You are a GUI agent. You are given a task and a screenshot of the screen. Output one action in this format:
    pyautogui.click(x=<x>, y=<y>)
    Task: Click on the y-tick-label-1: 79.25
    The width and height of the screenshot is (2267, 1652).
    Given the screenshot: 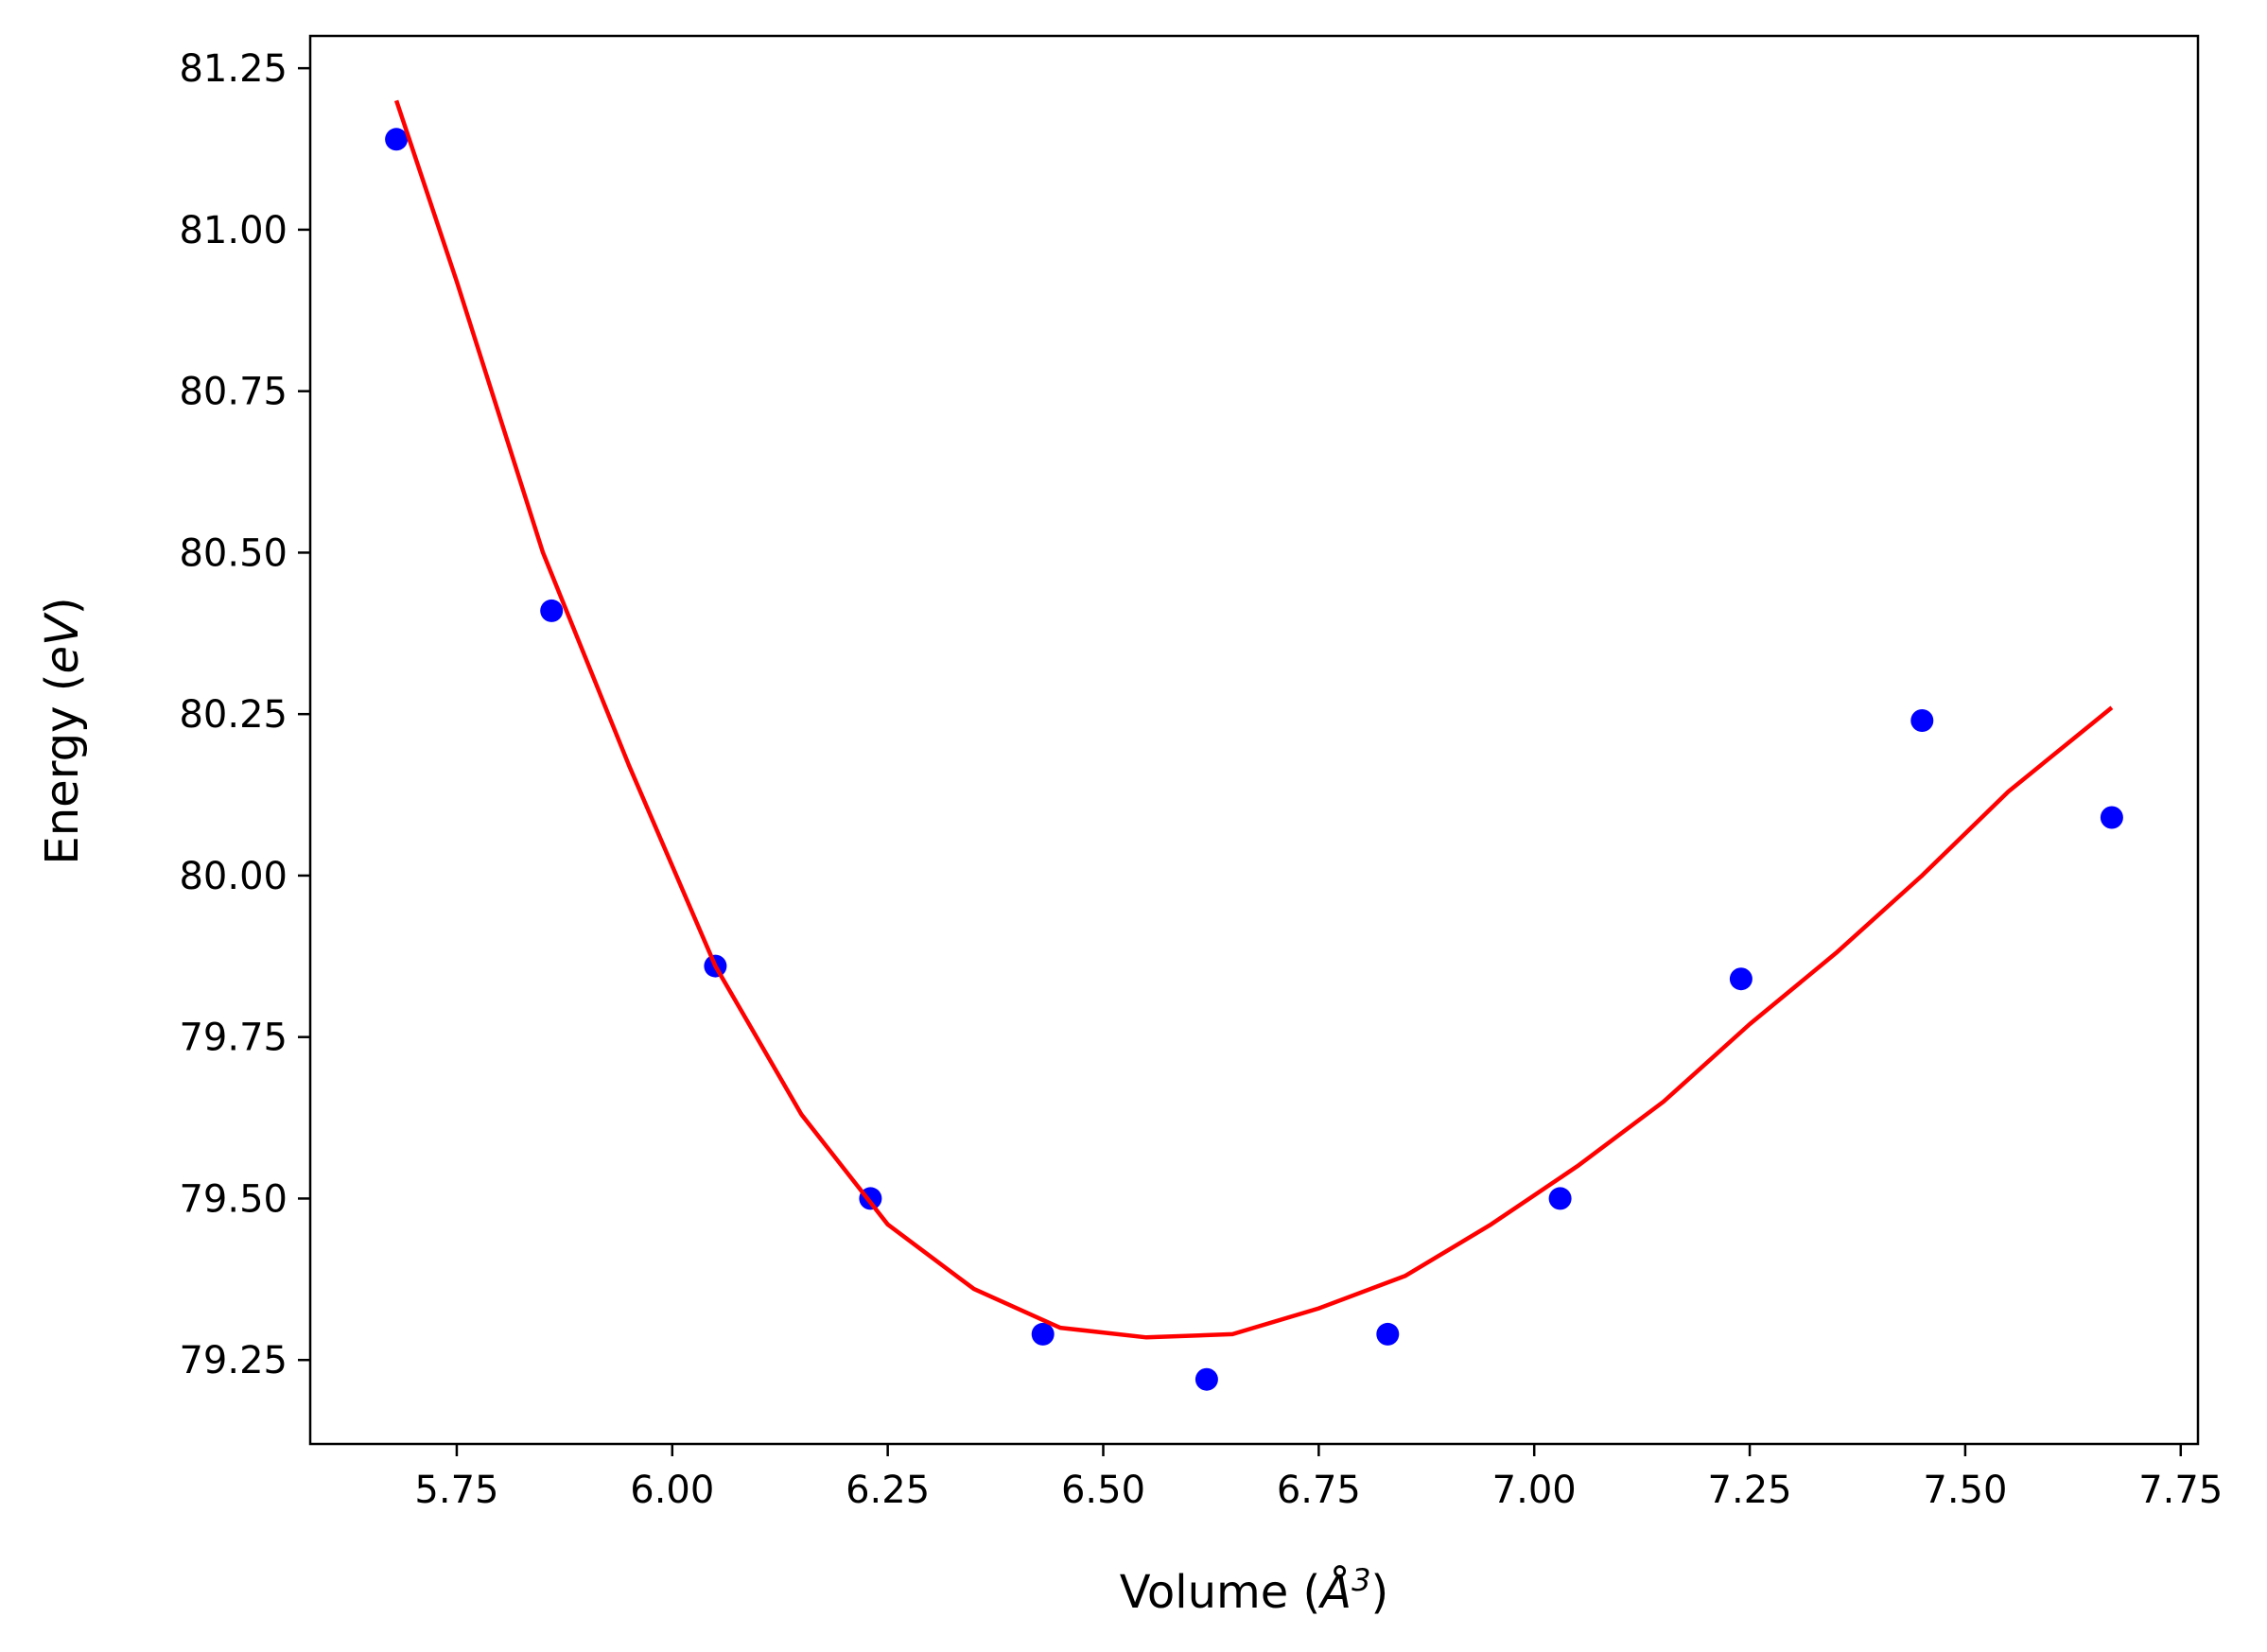 What is the action you would take?
    pyautogui.click(x=233, y=1361)
    